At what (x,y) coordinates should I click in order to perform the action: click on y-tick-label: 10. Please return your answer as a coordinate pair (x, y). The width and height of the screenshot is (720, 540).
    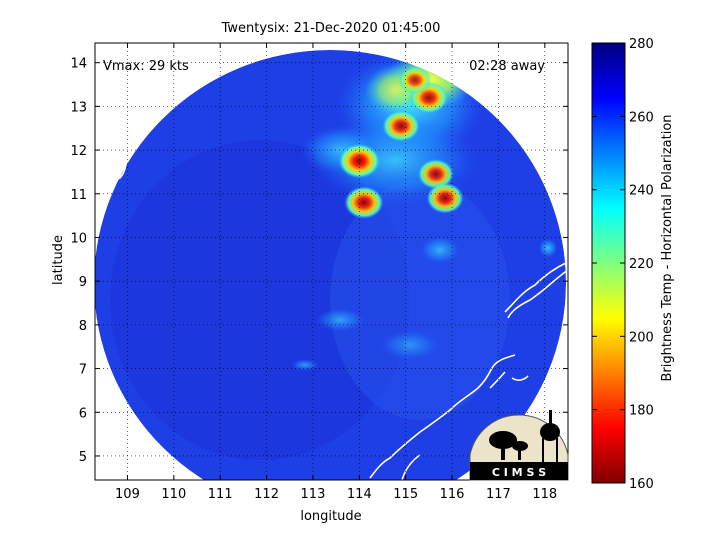
    Looking at the image, I should click on (78, 238).